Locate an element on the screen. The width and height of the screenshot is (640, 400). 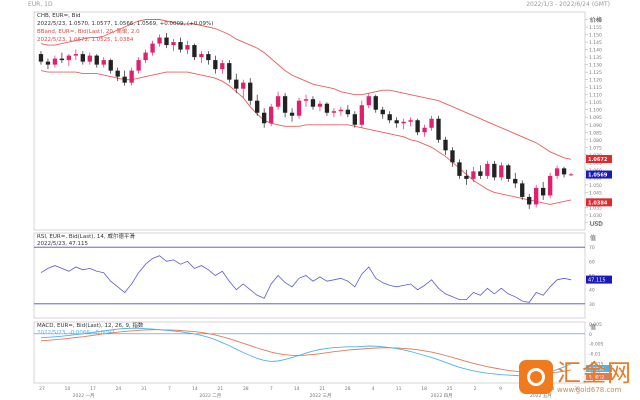
watermark-text: 汇金网 is located at coordinates (594, 372).